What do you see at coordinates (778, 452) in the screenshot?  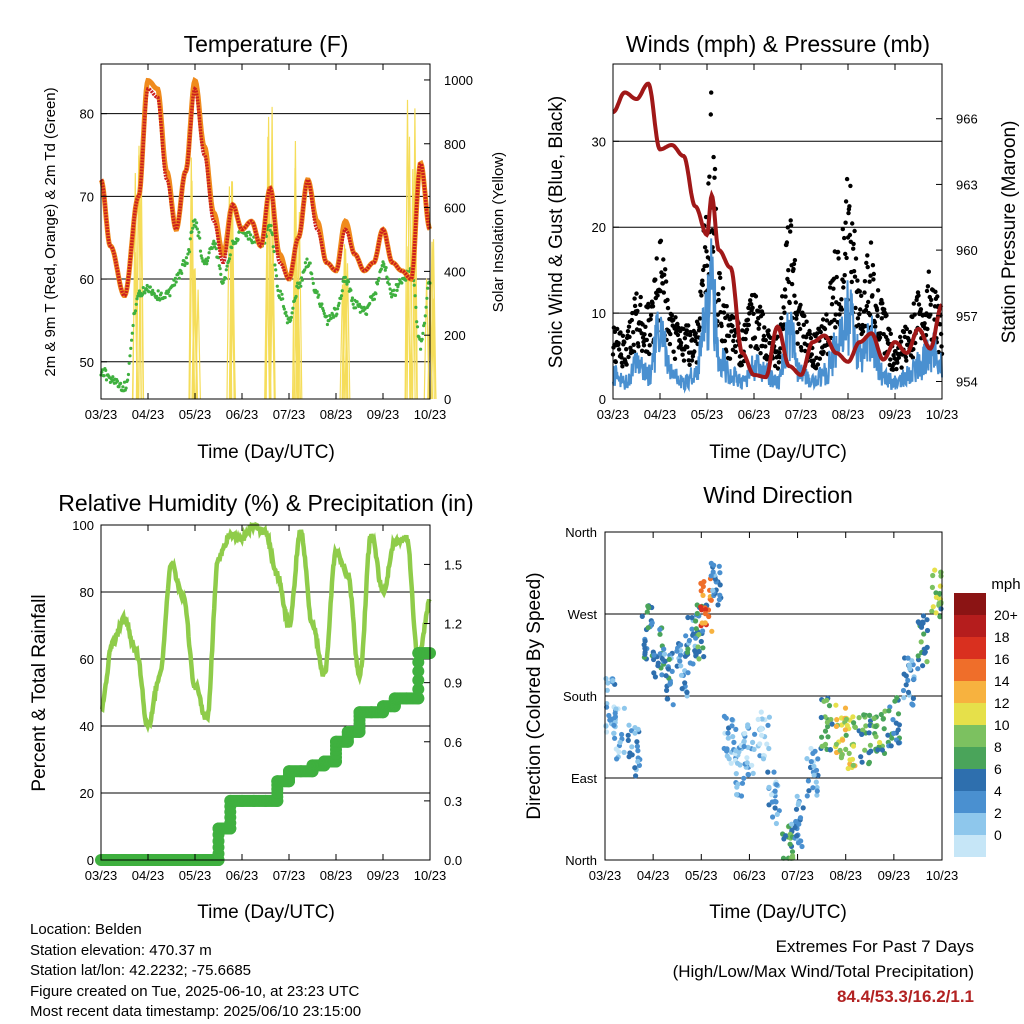 I see `winds-xlabel: Time (Day/UTC)` at bounding box center [778, 452].